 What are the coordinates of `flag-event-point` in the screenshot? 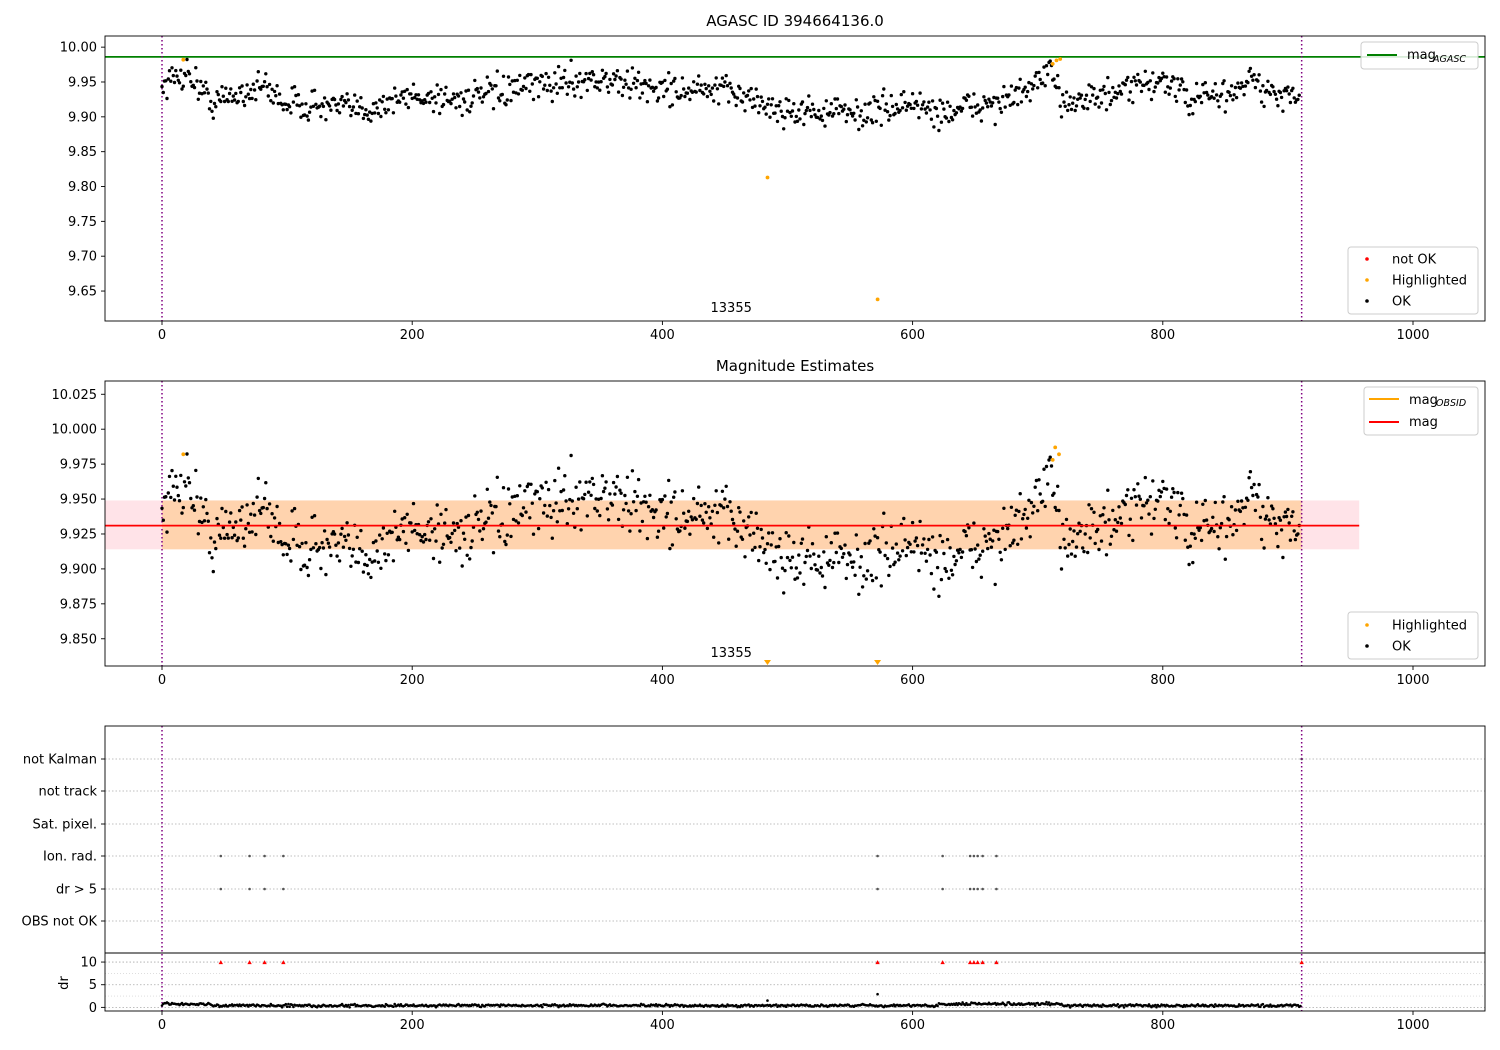 It's located at (970, 889).